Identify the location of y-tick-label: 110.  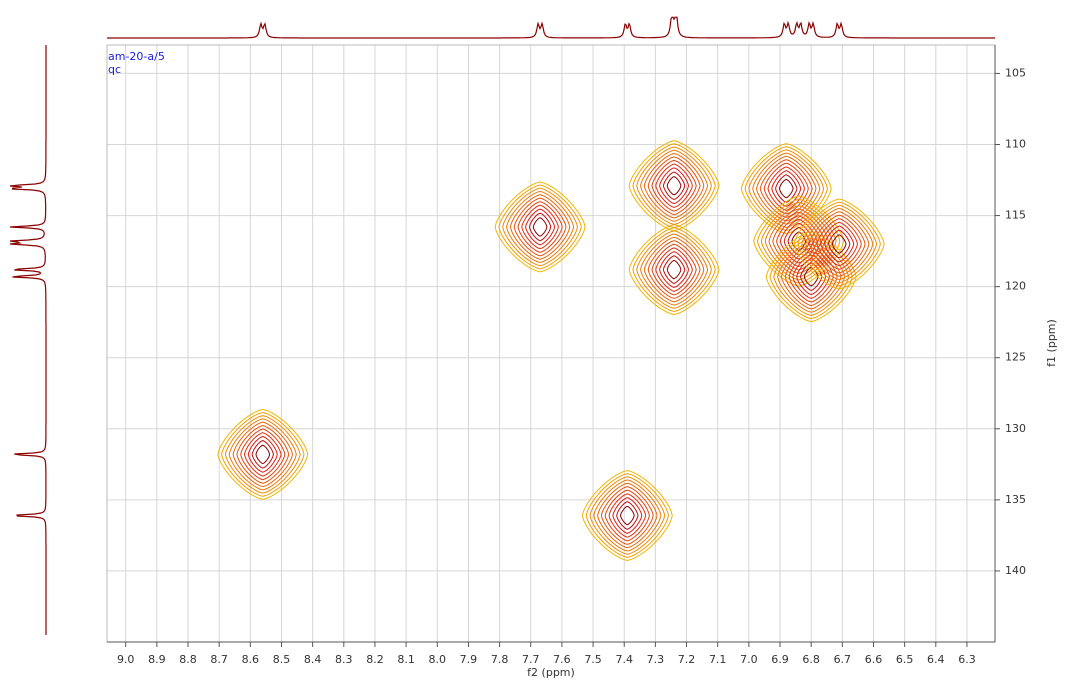
(1015, 144).